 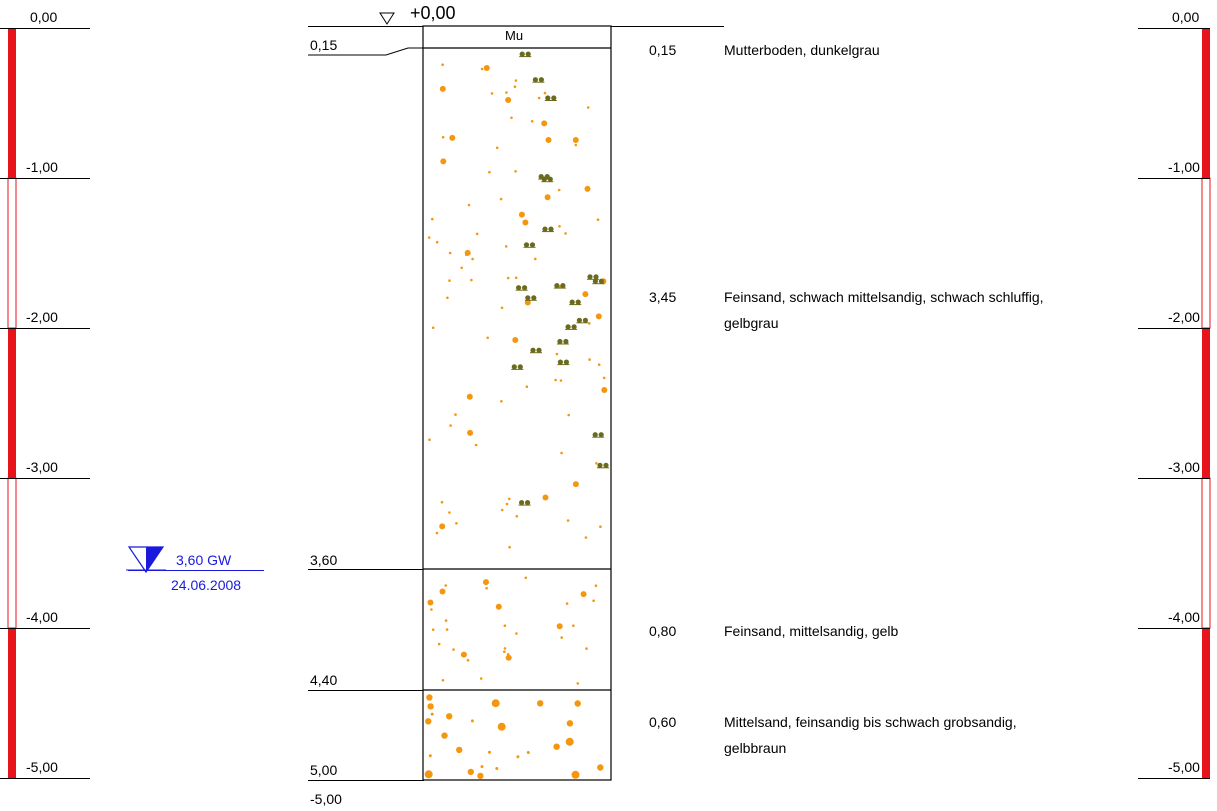 I want to click on layer-thickness: 0,15, so click(x=663, y=50).